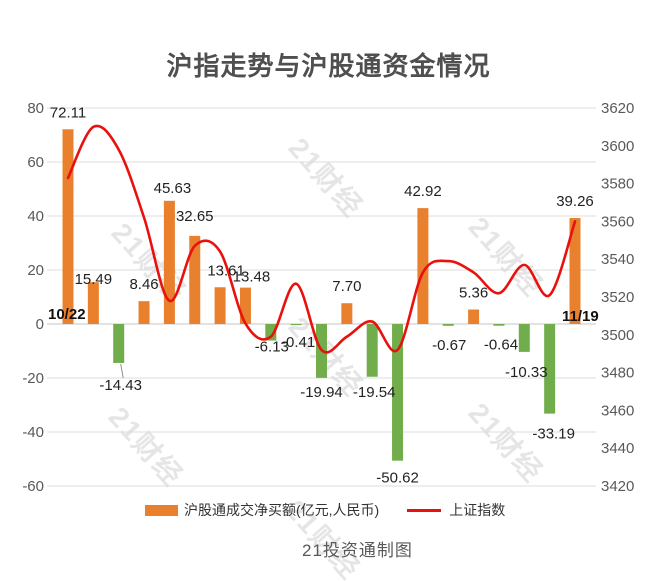 The image size is (657, 581). What do you see at coordinates (477, 510) in the screenshot?
I see `legend-line-label: 上证指数` at bounding box center [477, 510].